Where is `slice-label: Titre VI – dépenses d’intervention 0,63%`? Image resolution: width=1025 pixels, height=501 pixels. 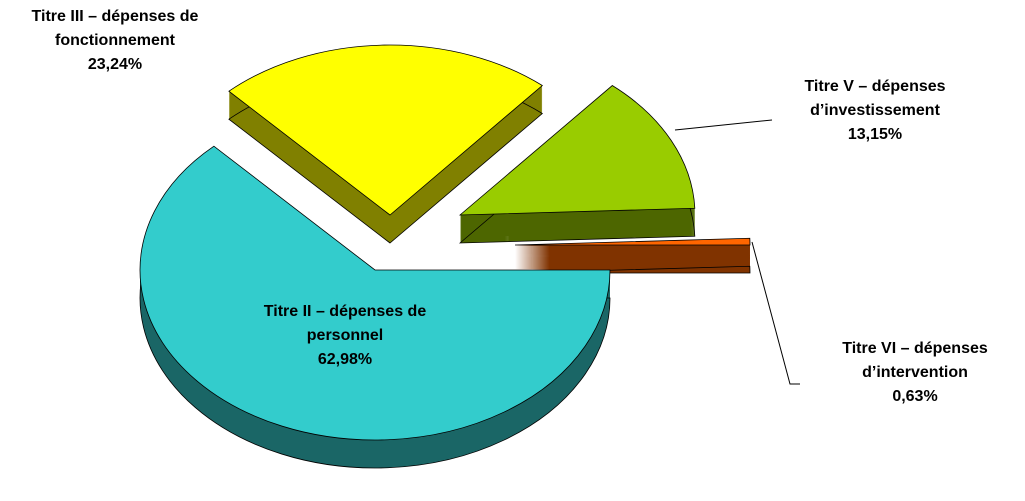
slice-label: Titre VI – dépenses d’intervention 0,63% is located at coordinates (912, 373).